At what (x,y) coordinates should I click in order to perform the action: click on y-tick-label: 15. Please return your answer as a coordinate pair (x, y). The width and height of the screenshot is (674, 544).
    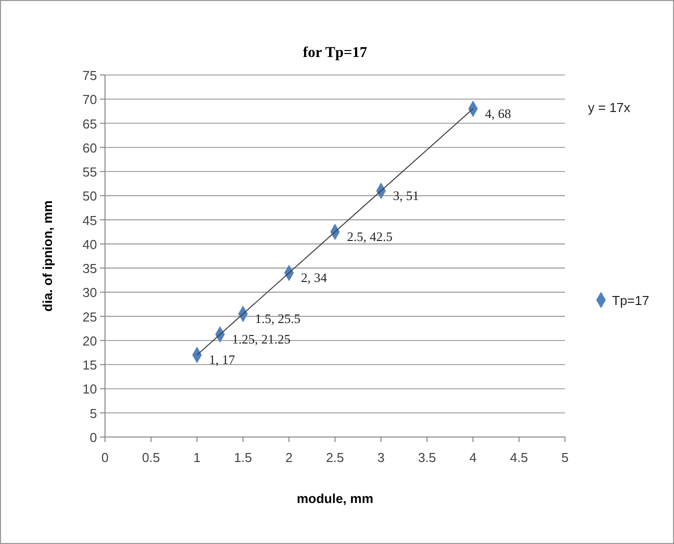
    Looking at the image, I should click on (89, 365).